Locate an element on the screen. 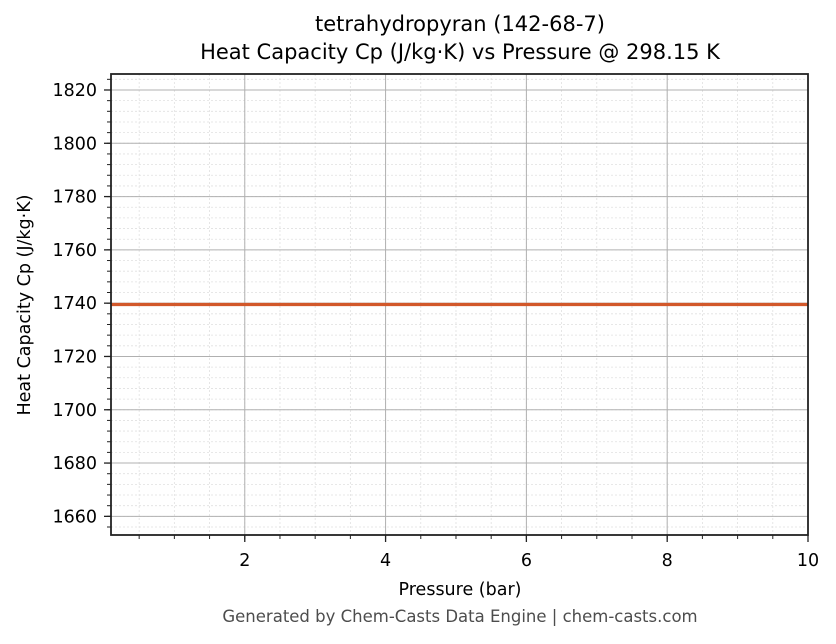  y-axis-label: Heat Capacity Cp (J/kg·K) is located at coordinates (25, 305).